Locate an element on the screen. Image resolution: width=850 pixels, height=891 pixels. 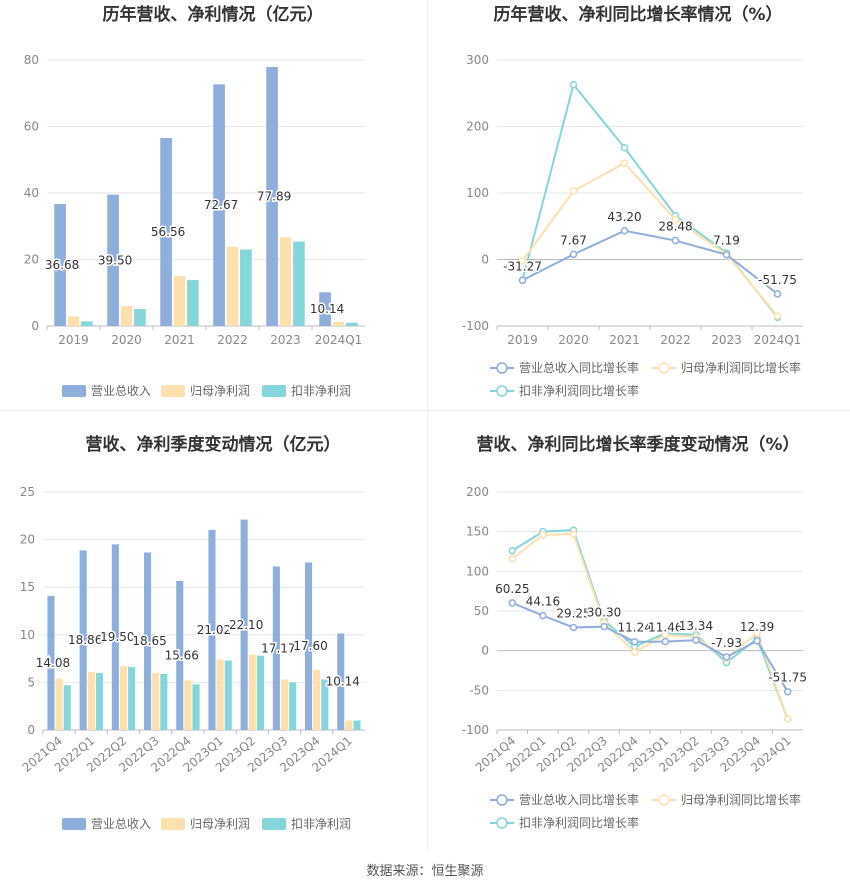
y-tick-label: 40 is located at coordinates (31, 193).